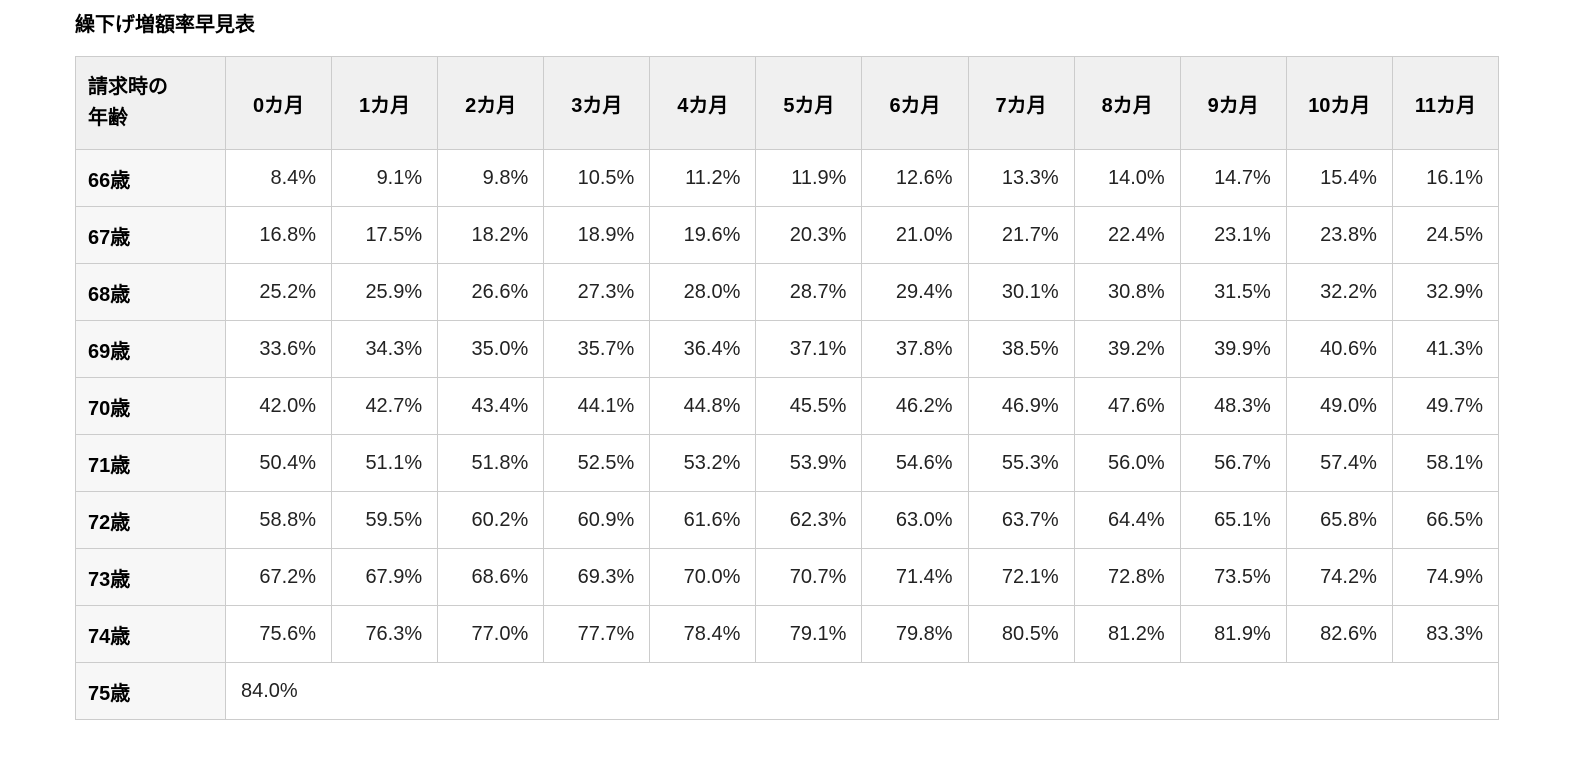 The image size is (1574, 760). Describe the element at coordinates (703, 520) in the screenshot. I see `rate-cell: 61.6%` at that location.